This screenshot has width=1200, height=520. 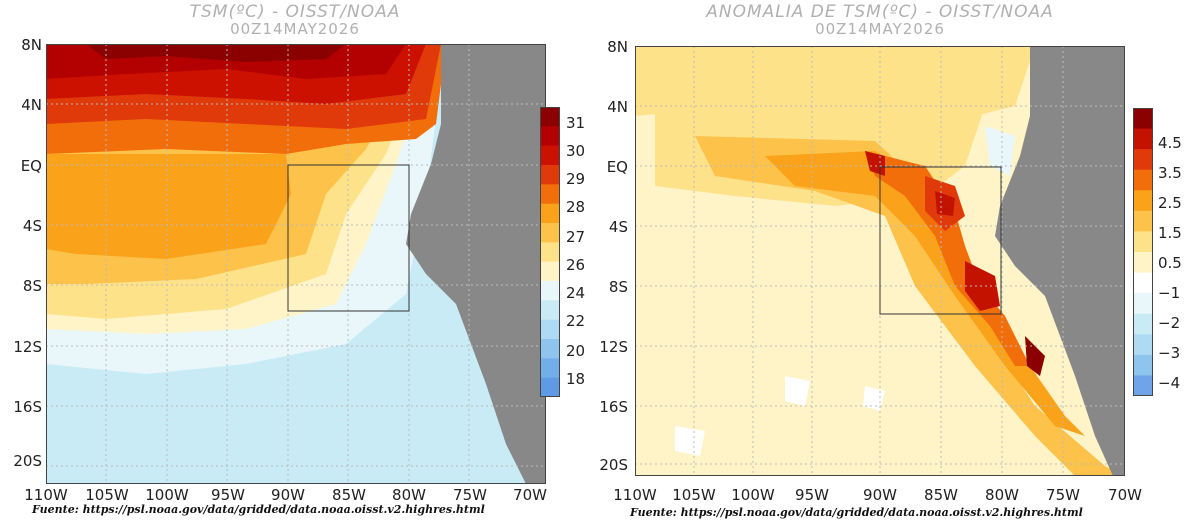 I want to click on colorbar-label: 20, so click(x=576, y=351).